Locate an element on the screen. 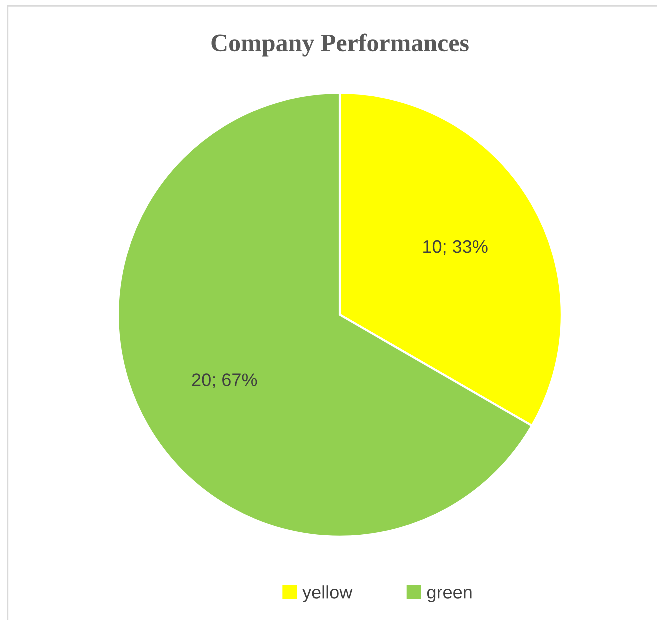  chart-title: Company Performances is located at coordinates (340, 45).